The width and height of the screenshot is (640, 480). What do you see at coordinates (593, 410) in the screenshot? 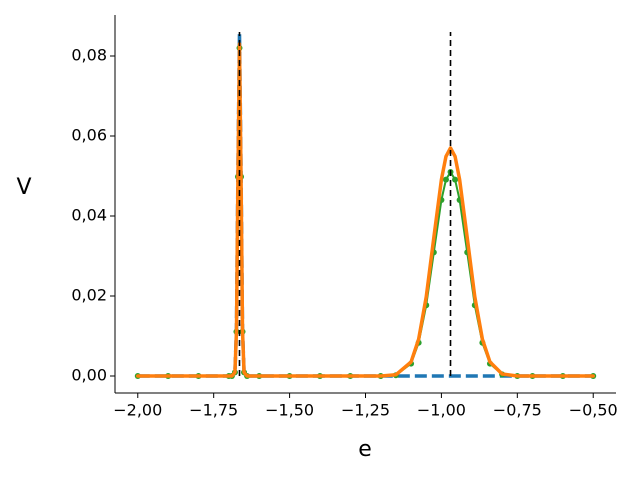
I see `x-tick-label: −0,50` at bounding box center [593, 410].